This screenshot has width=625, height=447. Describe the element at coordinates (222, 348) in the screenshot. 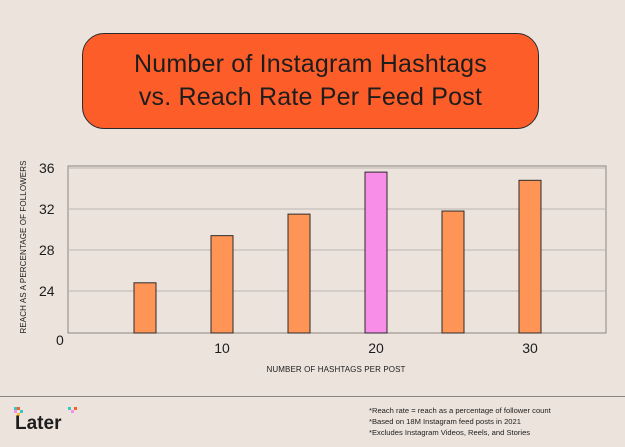

I see `x-tick-label: 10` at that location.